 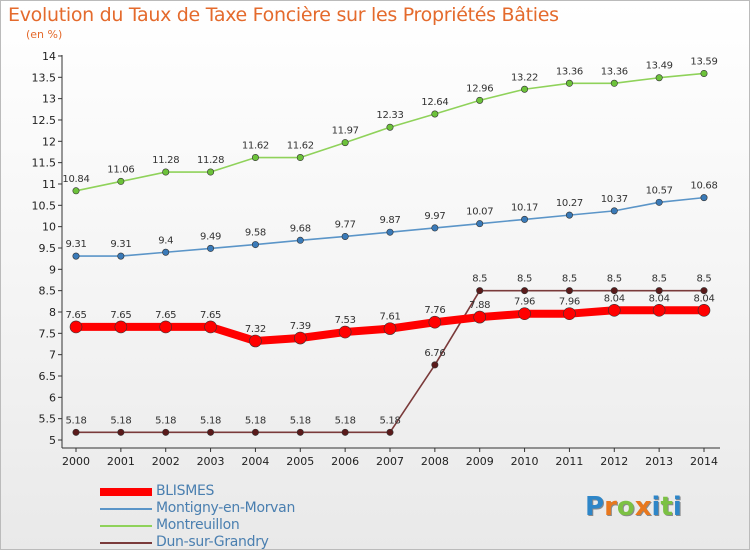 I want to click on data-label-montreuillon: 12.96, so click(x=479, y=88).